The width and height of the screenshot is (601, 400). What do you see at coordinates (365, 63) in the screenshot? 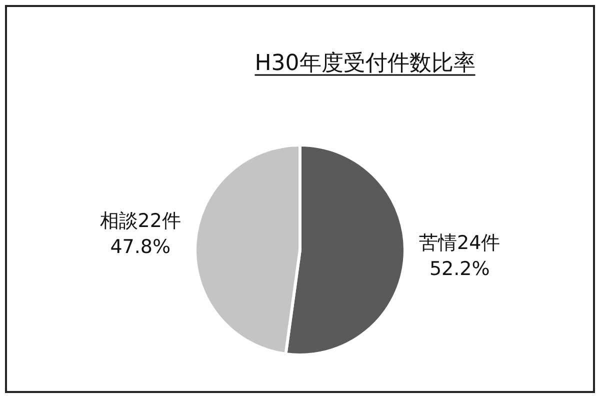
I see `chart-title: H30年度受付件数比率` at bounding box center [365, 63].